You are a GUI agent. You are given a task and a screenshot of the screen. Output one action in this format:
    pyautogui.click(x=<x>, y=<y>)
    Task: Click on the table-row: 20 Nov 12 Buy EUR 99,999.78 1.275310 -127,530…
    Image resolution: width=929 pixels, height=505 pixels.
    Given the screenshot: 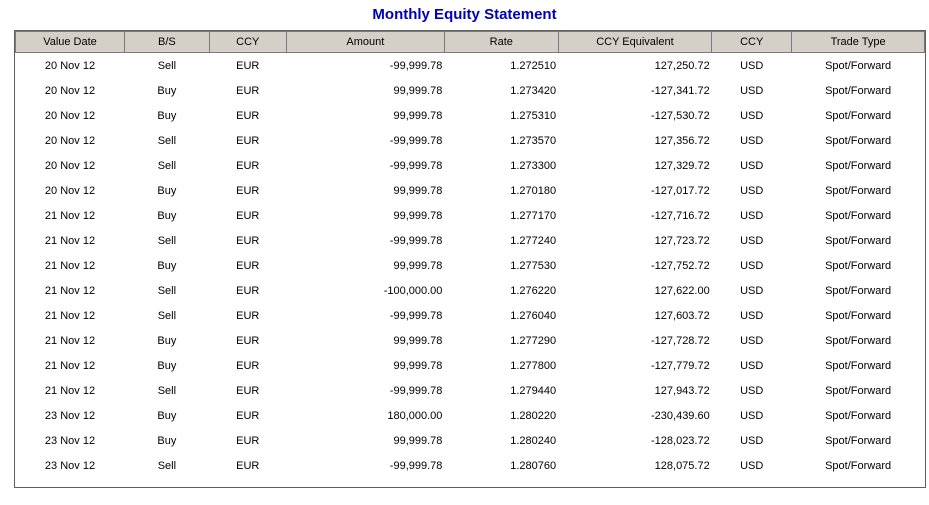 What is the action you would take?
    pyautogui.click(x=470, y=115)
    